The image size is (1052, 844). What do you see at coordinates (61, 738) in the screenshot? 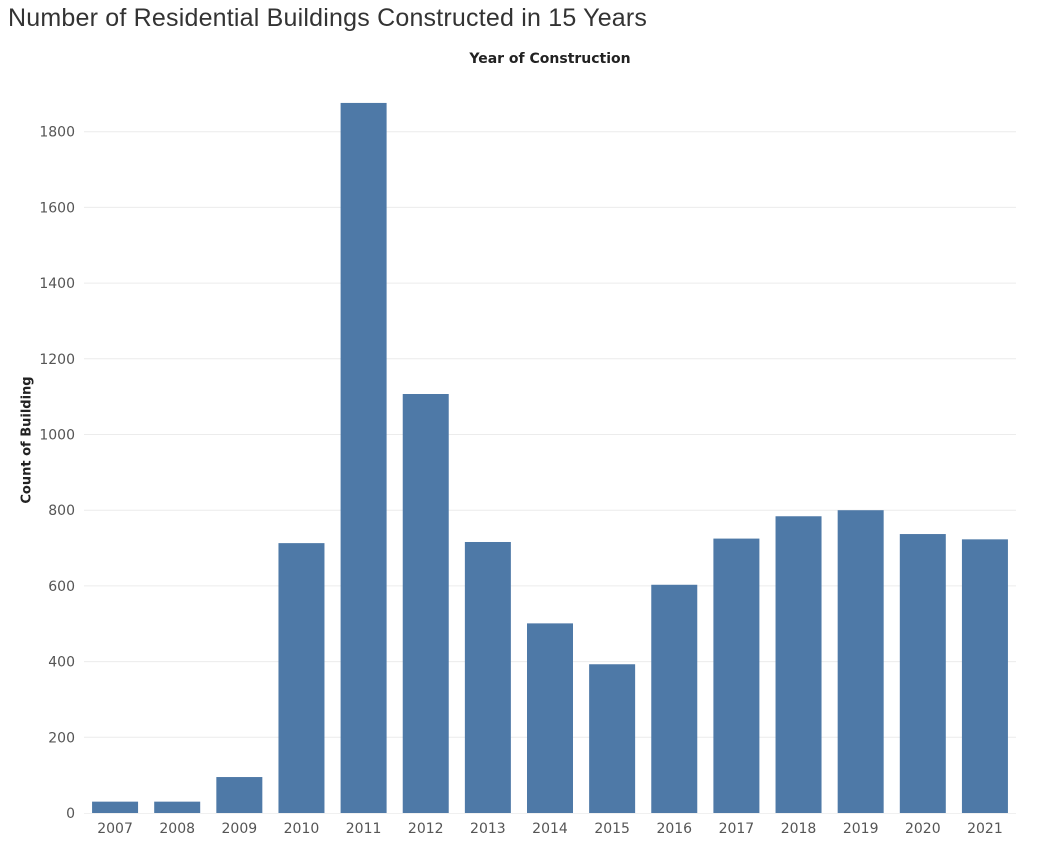
I see `y-tick-label: 200` at bounding box center [61, 738].